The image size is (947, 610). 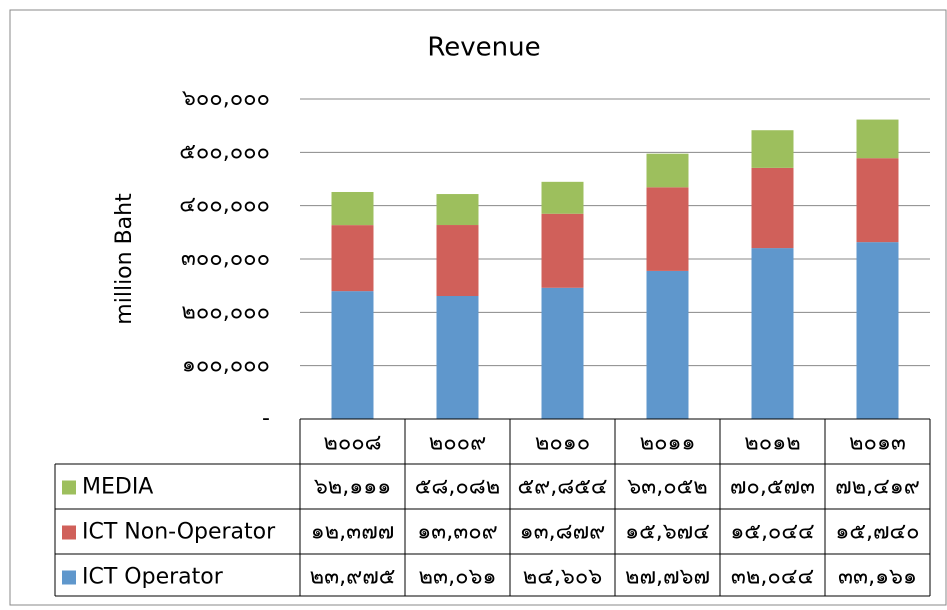 What do you see at coordinates (772, 487) in the screenshot?
I see `table-cell: ๗๐,๕๗๓` at bounding box center [772, 487].